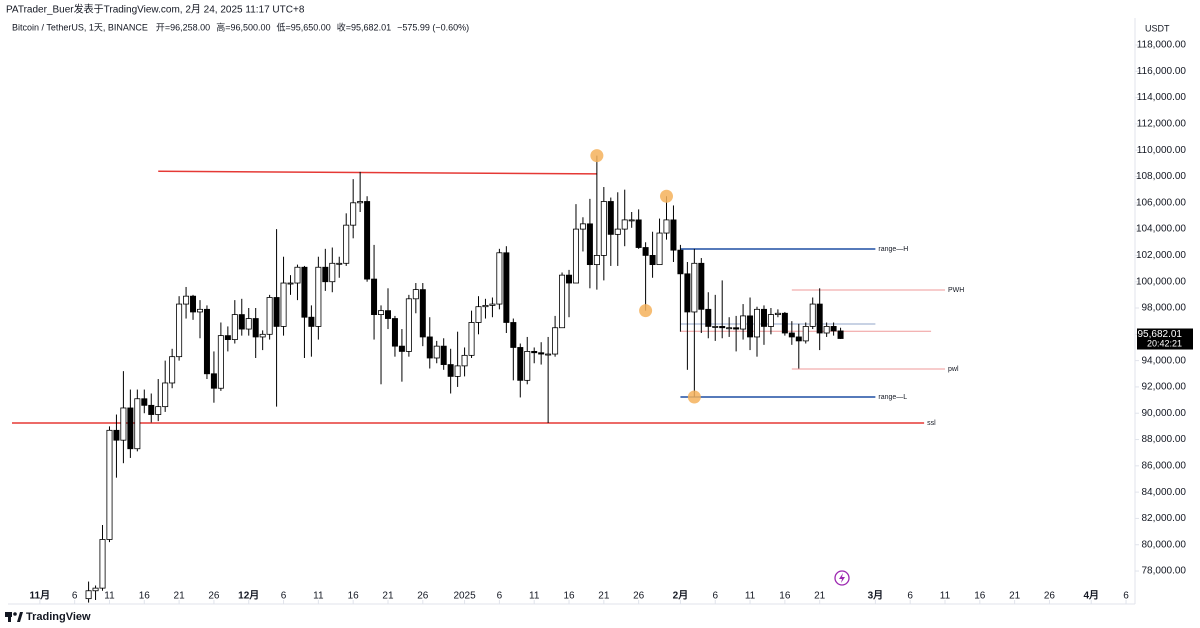 The width and height of the screenshot is (1200, 628). I want to click on y-tick-label: 86,000.00, so click(1164, 465).